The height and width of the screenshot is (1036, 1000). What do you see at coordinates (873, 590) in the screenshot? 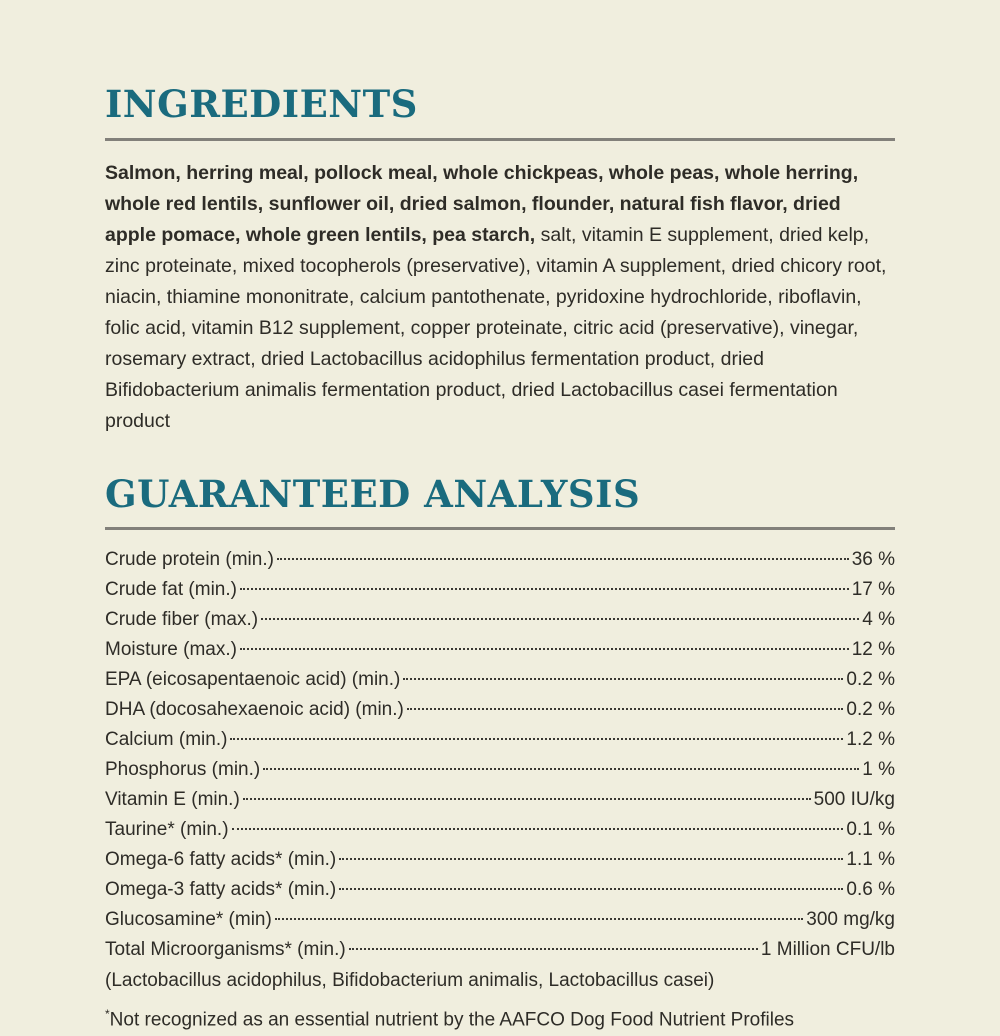
I see `analysis-value: 17 %` at bounding box center [873, 590].